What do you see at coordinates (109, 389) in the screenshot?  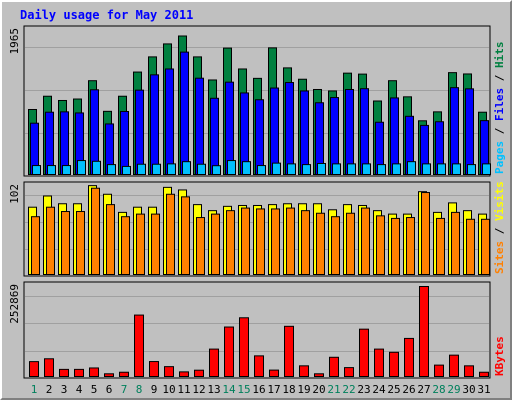 I see `x-tick-label: 6` at bounding box center [109, 389].